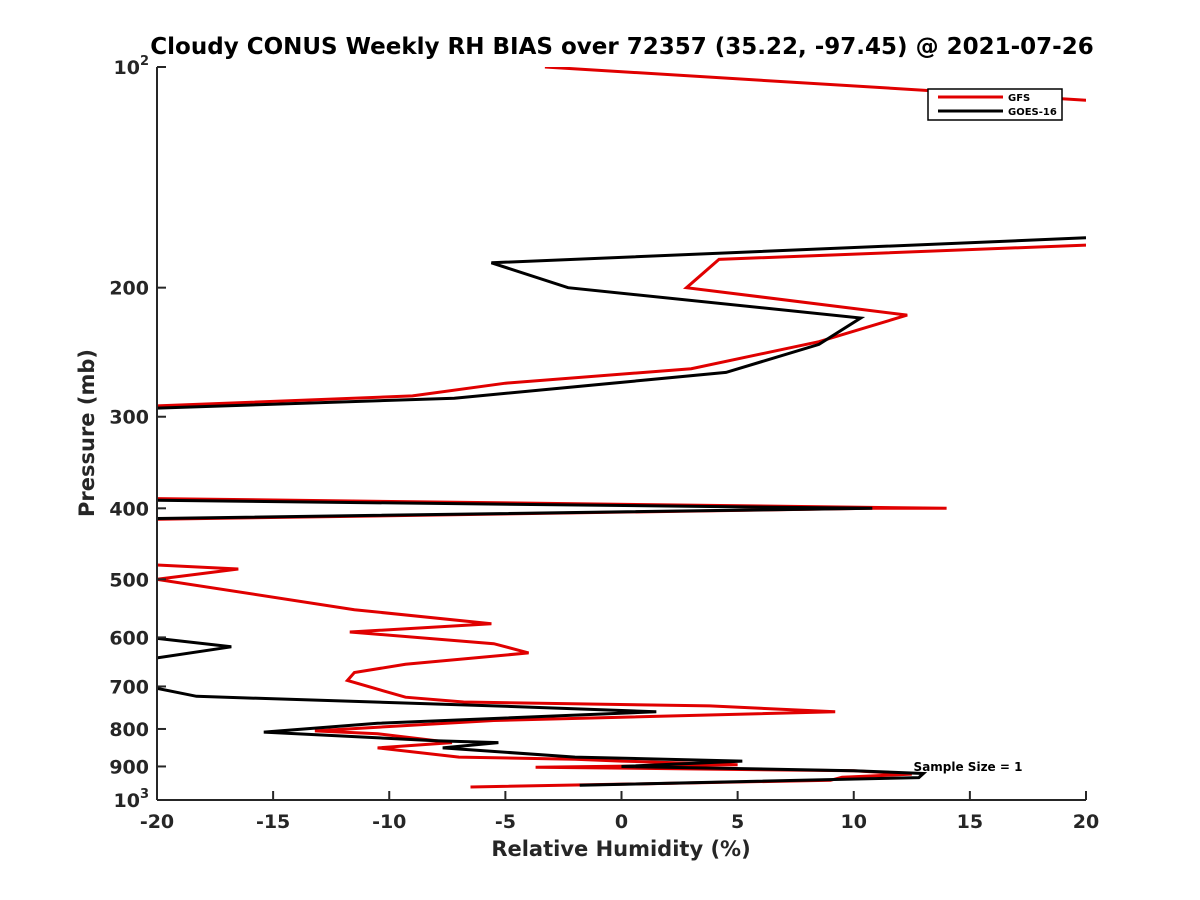  Describe the element at coordinates (1086, 822) in the screenshot. I see `x-tick-label: 20` at that location.